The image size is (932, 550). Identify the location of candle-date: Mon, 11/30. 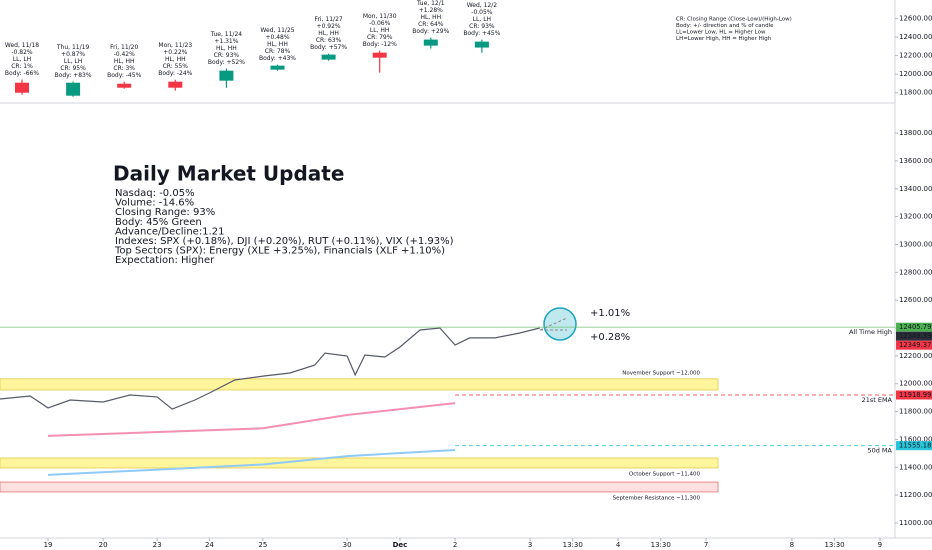
(380, 16).